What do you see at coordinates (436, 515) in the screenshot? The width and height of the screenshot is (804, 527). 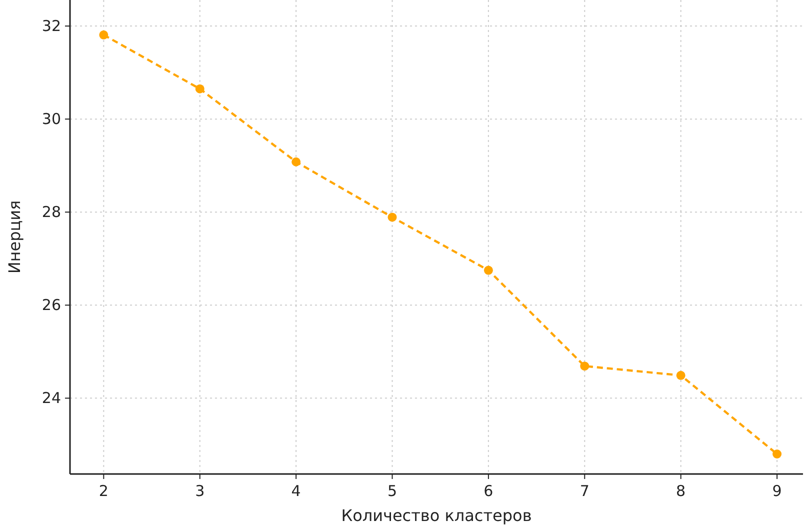 I see `x-axis-title: Количество кластеров` at bounding box center [436, 515].